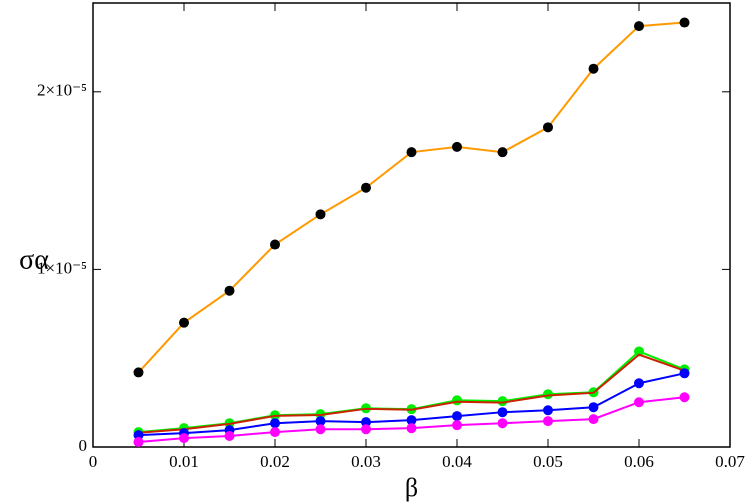 The width and height of the screenshot is (747, 502). What do you see at coordinates (275, 461) in the screenshot?
I see `x-tick-label: 0.02` at bounding box center [275, 461].